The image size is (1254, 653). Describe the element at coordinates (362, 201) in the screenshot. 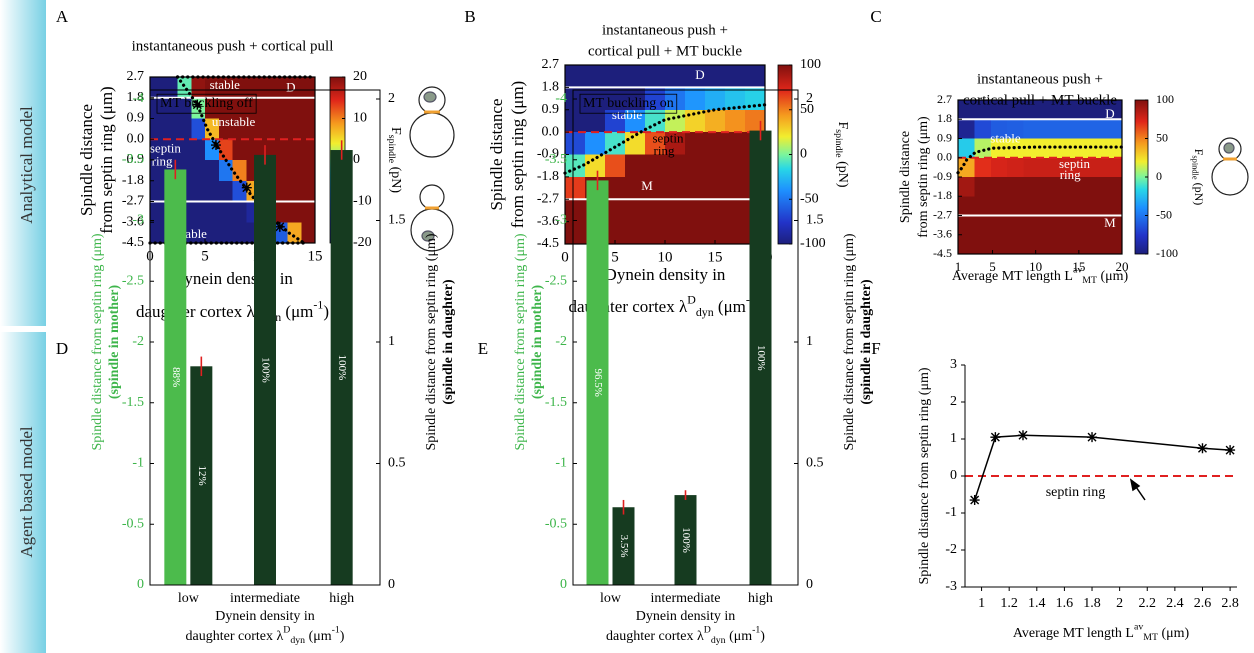

I see `colorbar-tick-label: -10` at that location.